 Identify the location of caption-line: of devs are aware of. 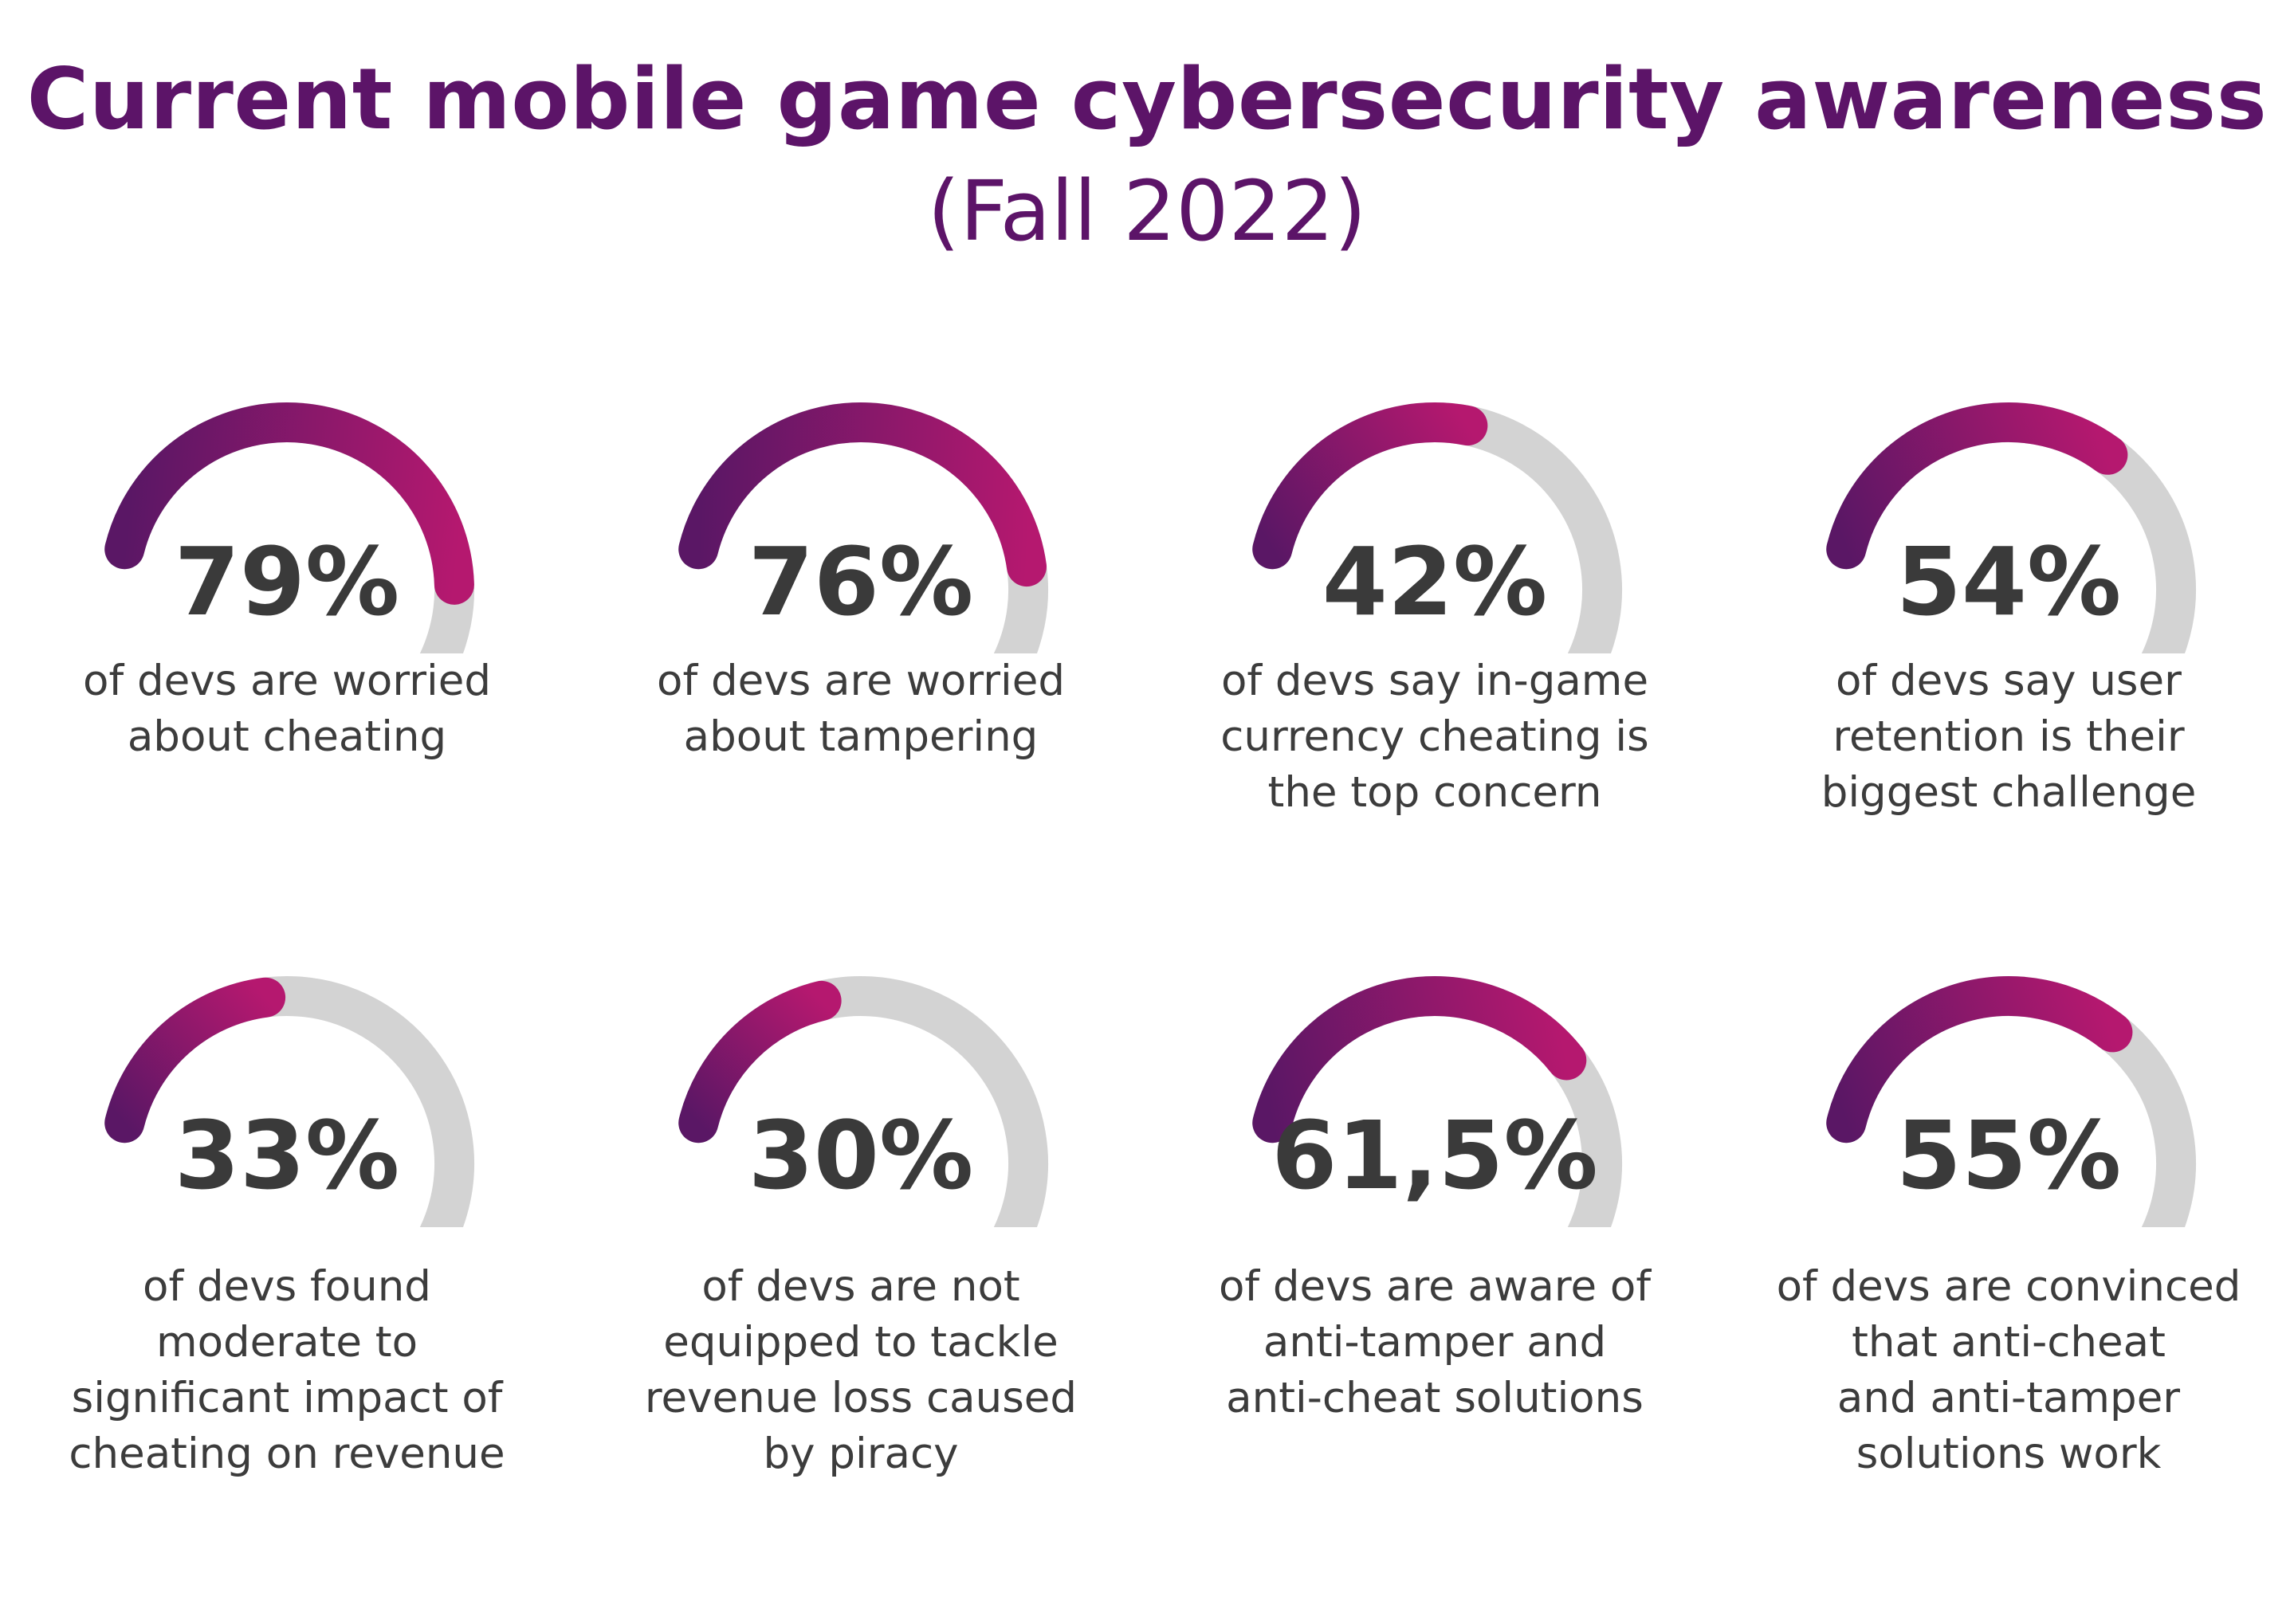
(1435, 1286).